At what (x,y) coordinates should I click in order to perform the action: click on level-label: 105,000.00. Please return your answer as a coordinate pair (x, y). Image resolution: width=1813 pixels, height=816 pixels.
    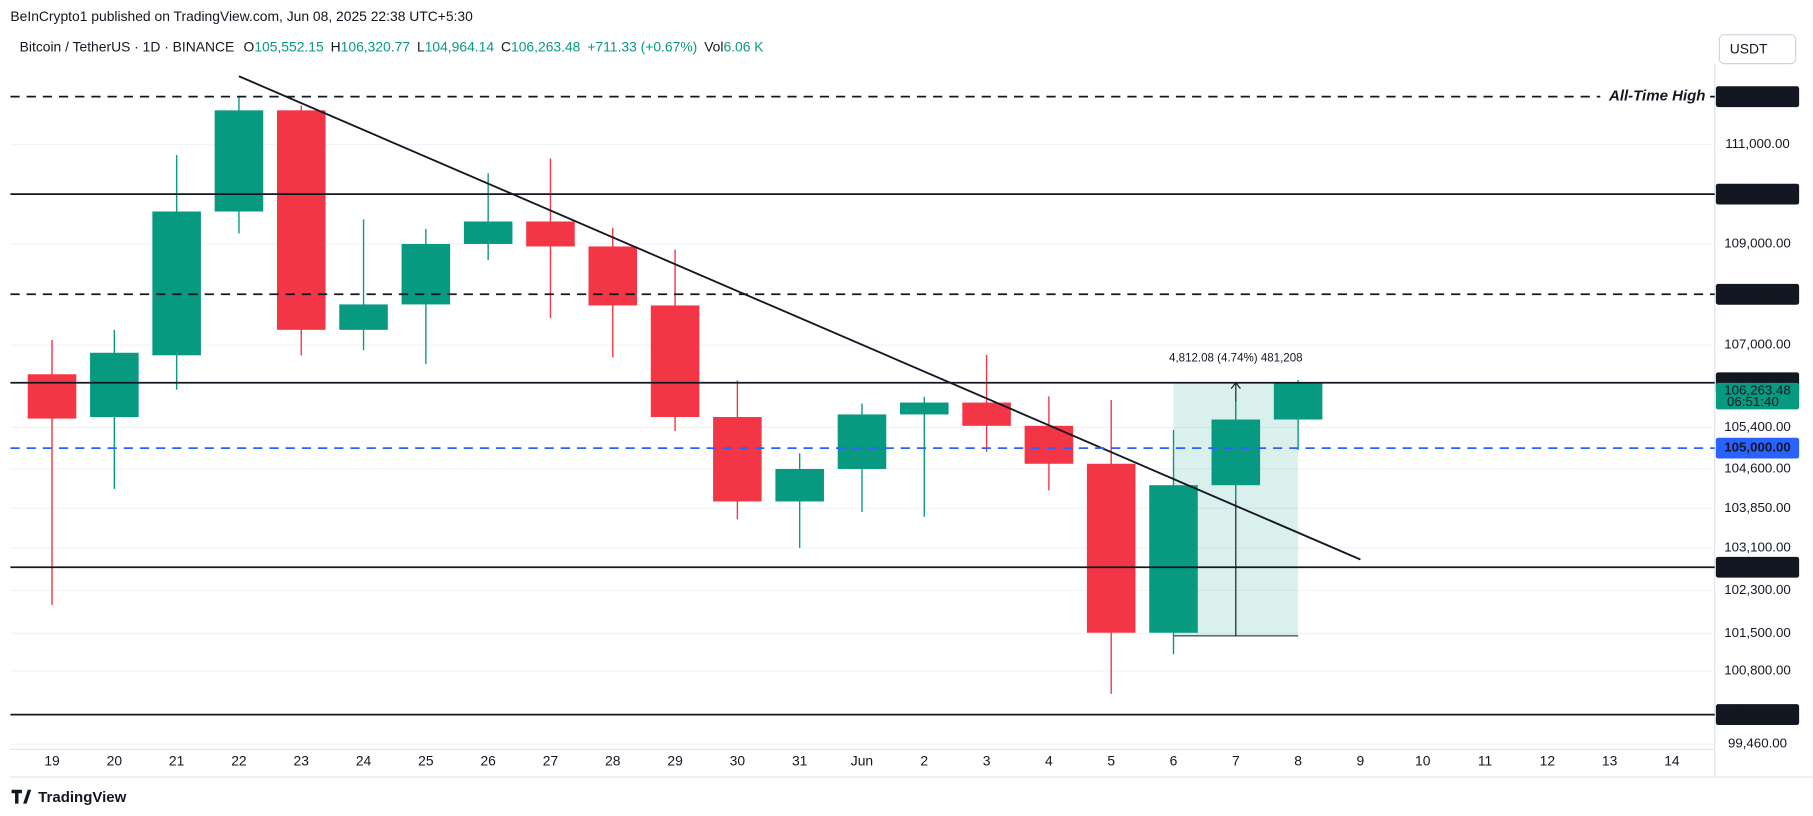
    Looking at the image, I should click on (1757, 447).